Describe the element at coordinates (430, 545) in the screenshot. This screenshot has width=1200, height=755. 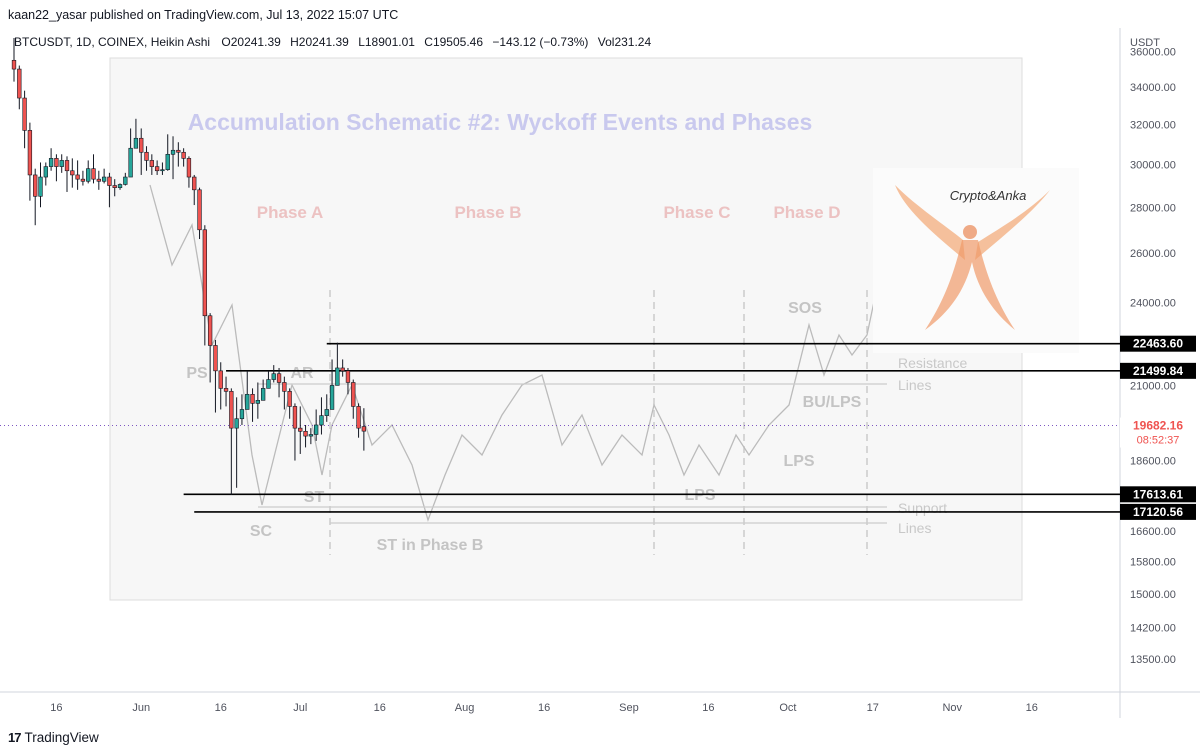
I see `event-label: ST in Phase B` at that location.